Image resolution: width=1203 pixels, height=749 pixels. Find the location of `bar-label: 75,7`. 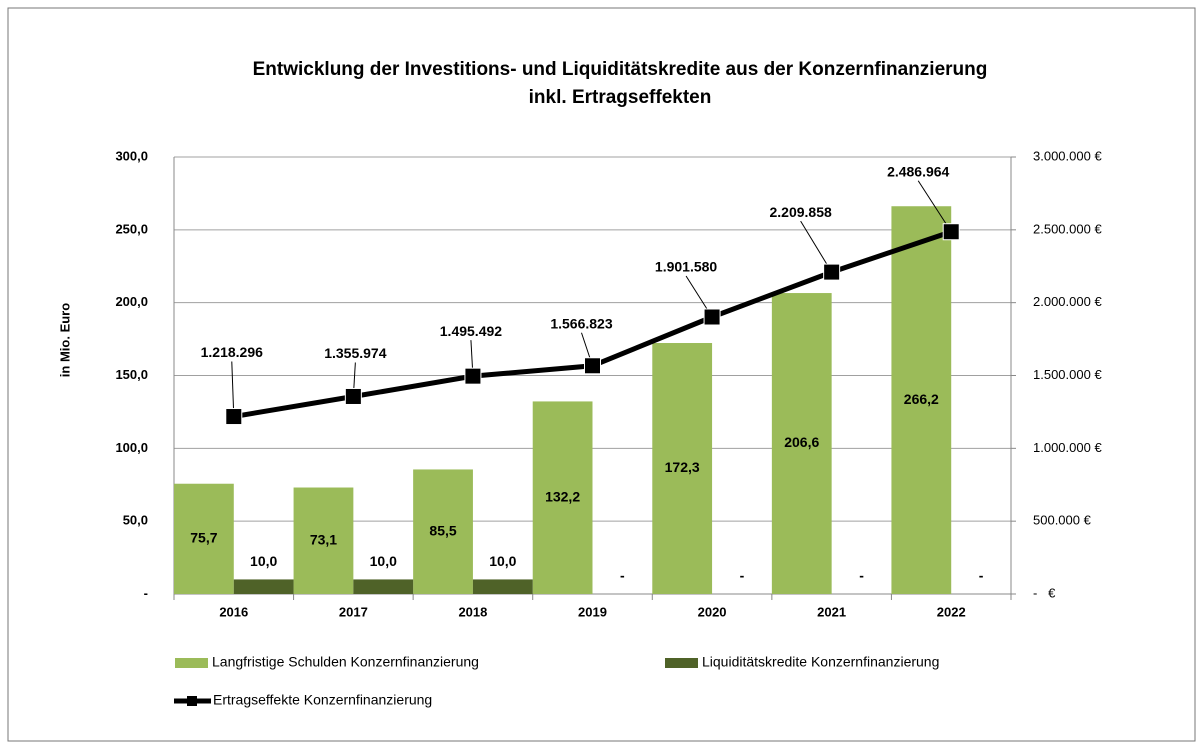

bar-label: 75,7 is located at coordinates (203, 538).